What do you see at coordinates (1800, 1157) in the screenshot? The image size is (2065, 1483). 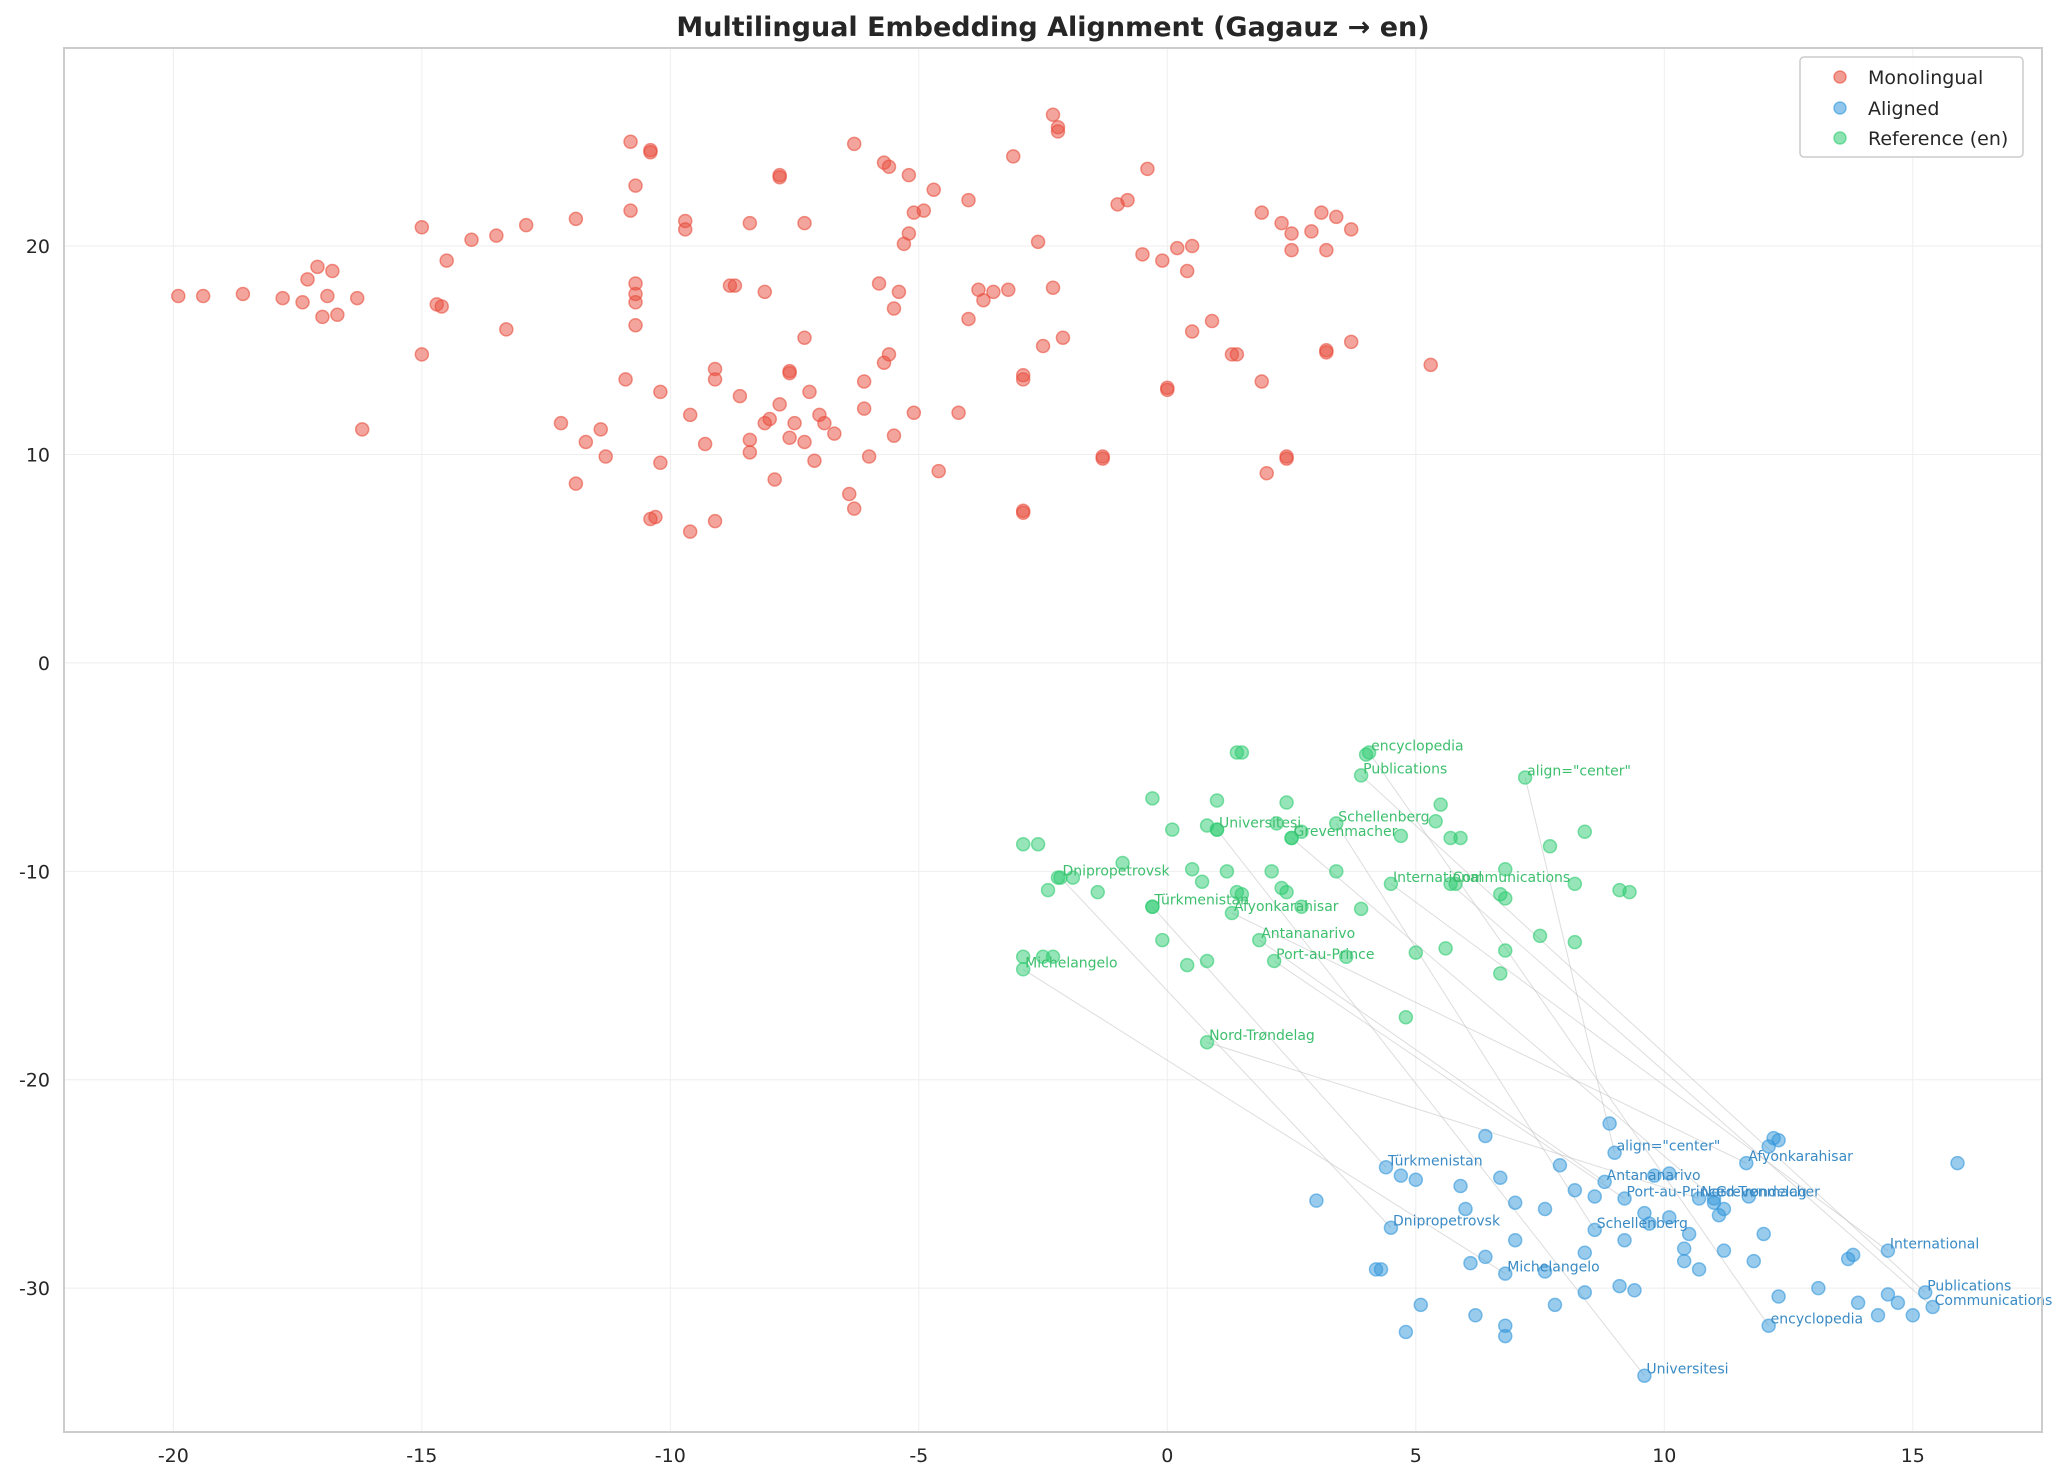 I see `point-label: Afyonkarahisar` at bounding box center [1800, 1157].